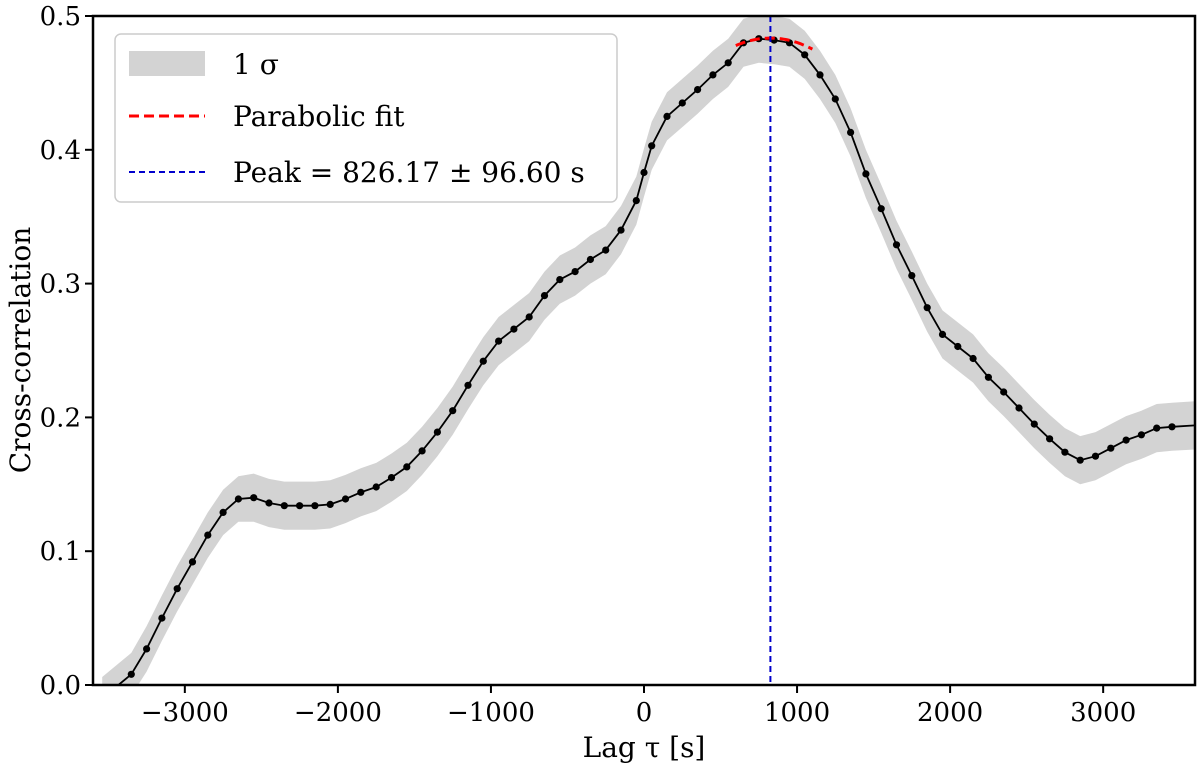  I want to click on x-axis-ticks: −3000 −2000 −1000 0 1000 2000 3000, so click(638, 706).